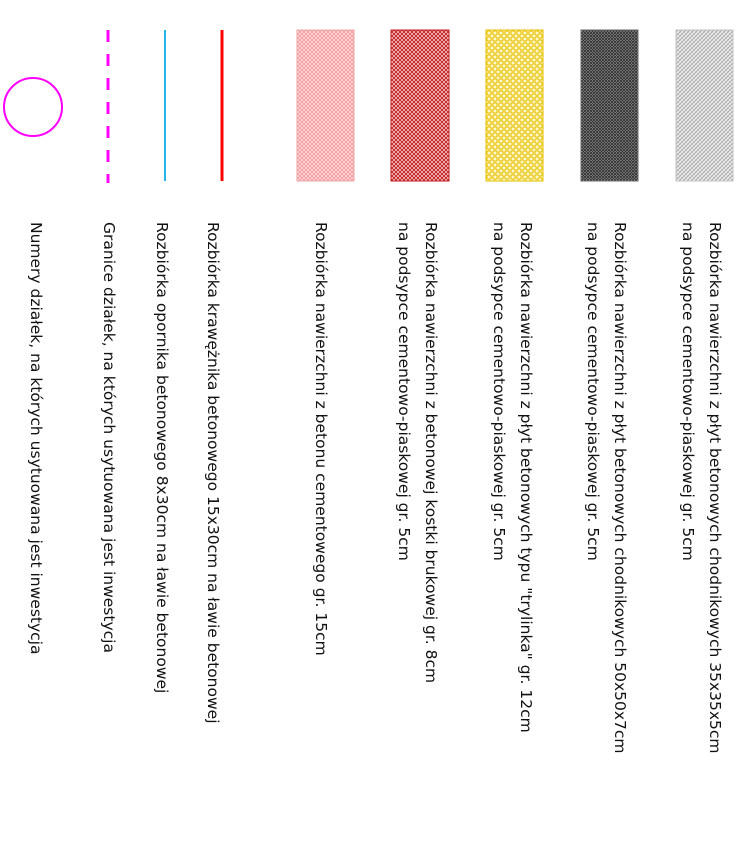 The image size is (742, 858). Describe the element at coordinates (593, 391) in the screenshot. I see `label-plyty-50-line2: na podsypce cementowo-piaskowej gr. 5cm` at that location.